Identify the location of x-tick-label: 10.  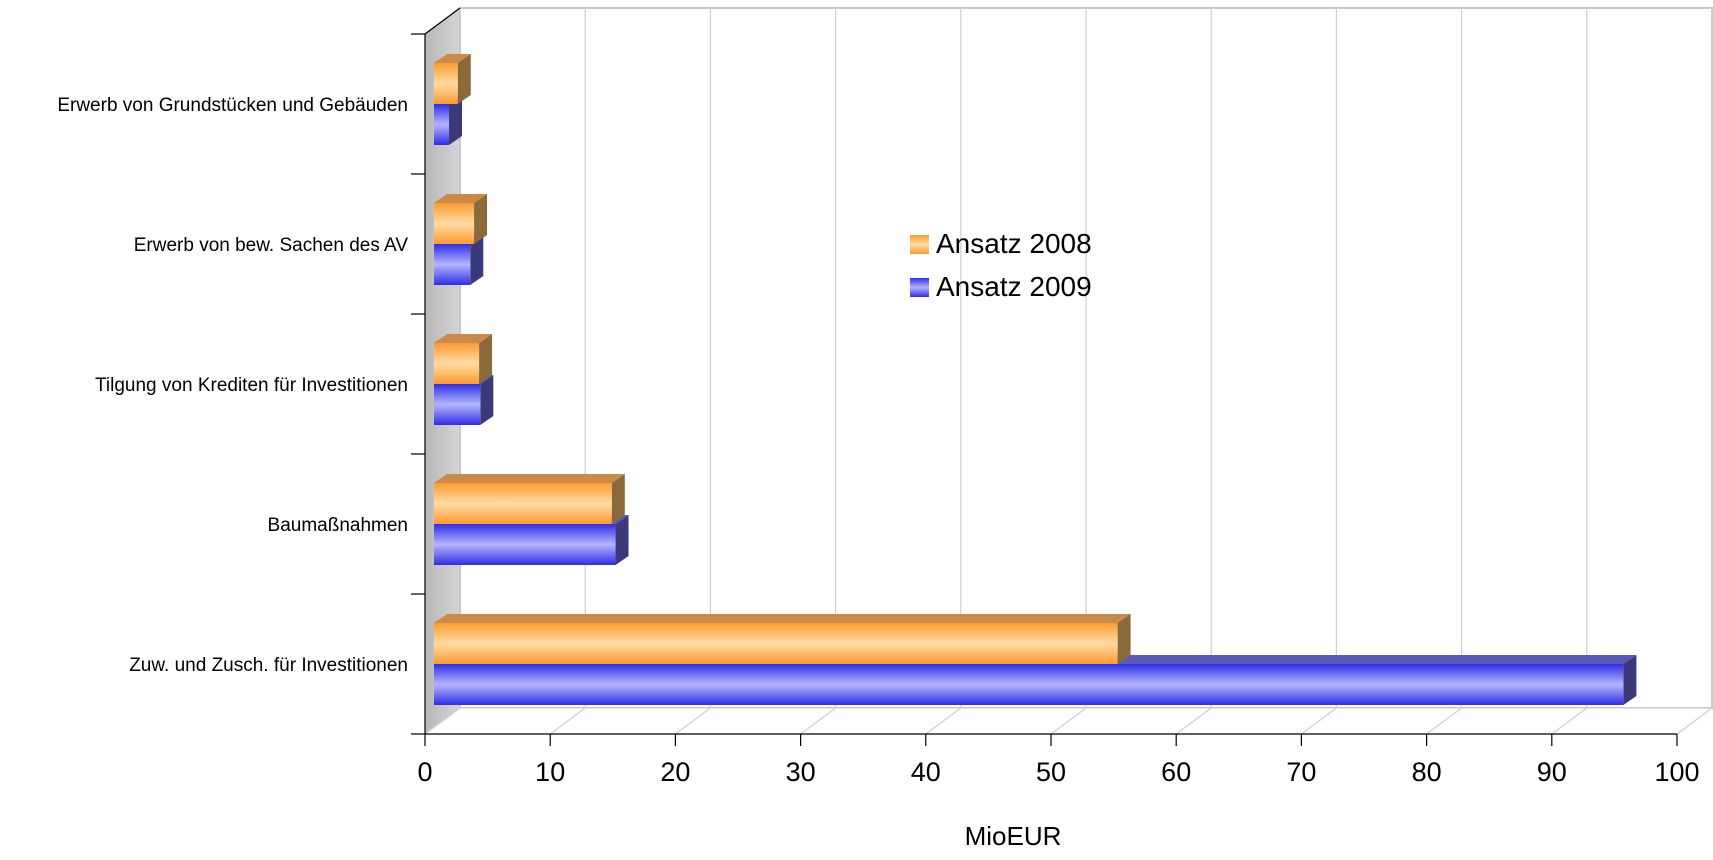
(550, 772).